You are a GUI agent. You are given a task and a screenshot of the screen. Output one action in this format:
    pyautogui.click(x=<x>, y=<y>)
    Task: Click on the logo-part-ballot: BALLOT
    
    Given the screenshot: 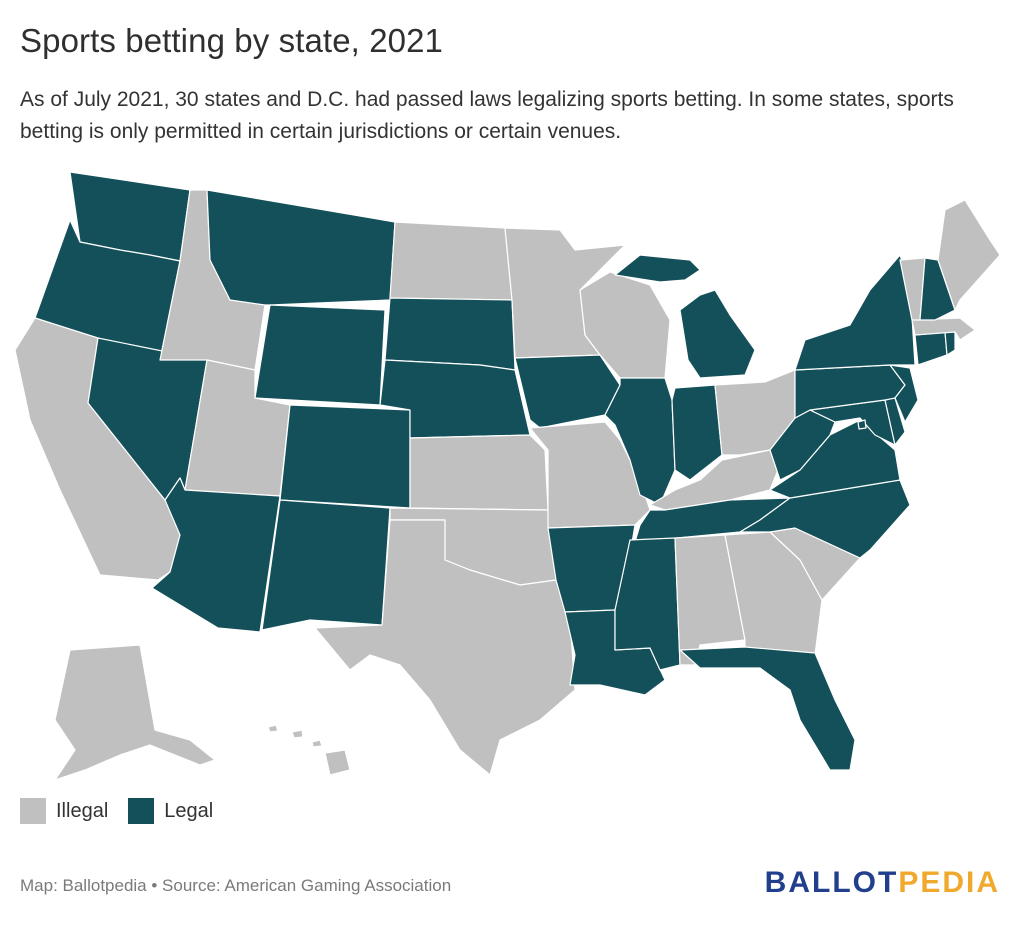 What is the action you would take?
    pyautogui.click(x=831, y=882)
    